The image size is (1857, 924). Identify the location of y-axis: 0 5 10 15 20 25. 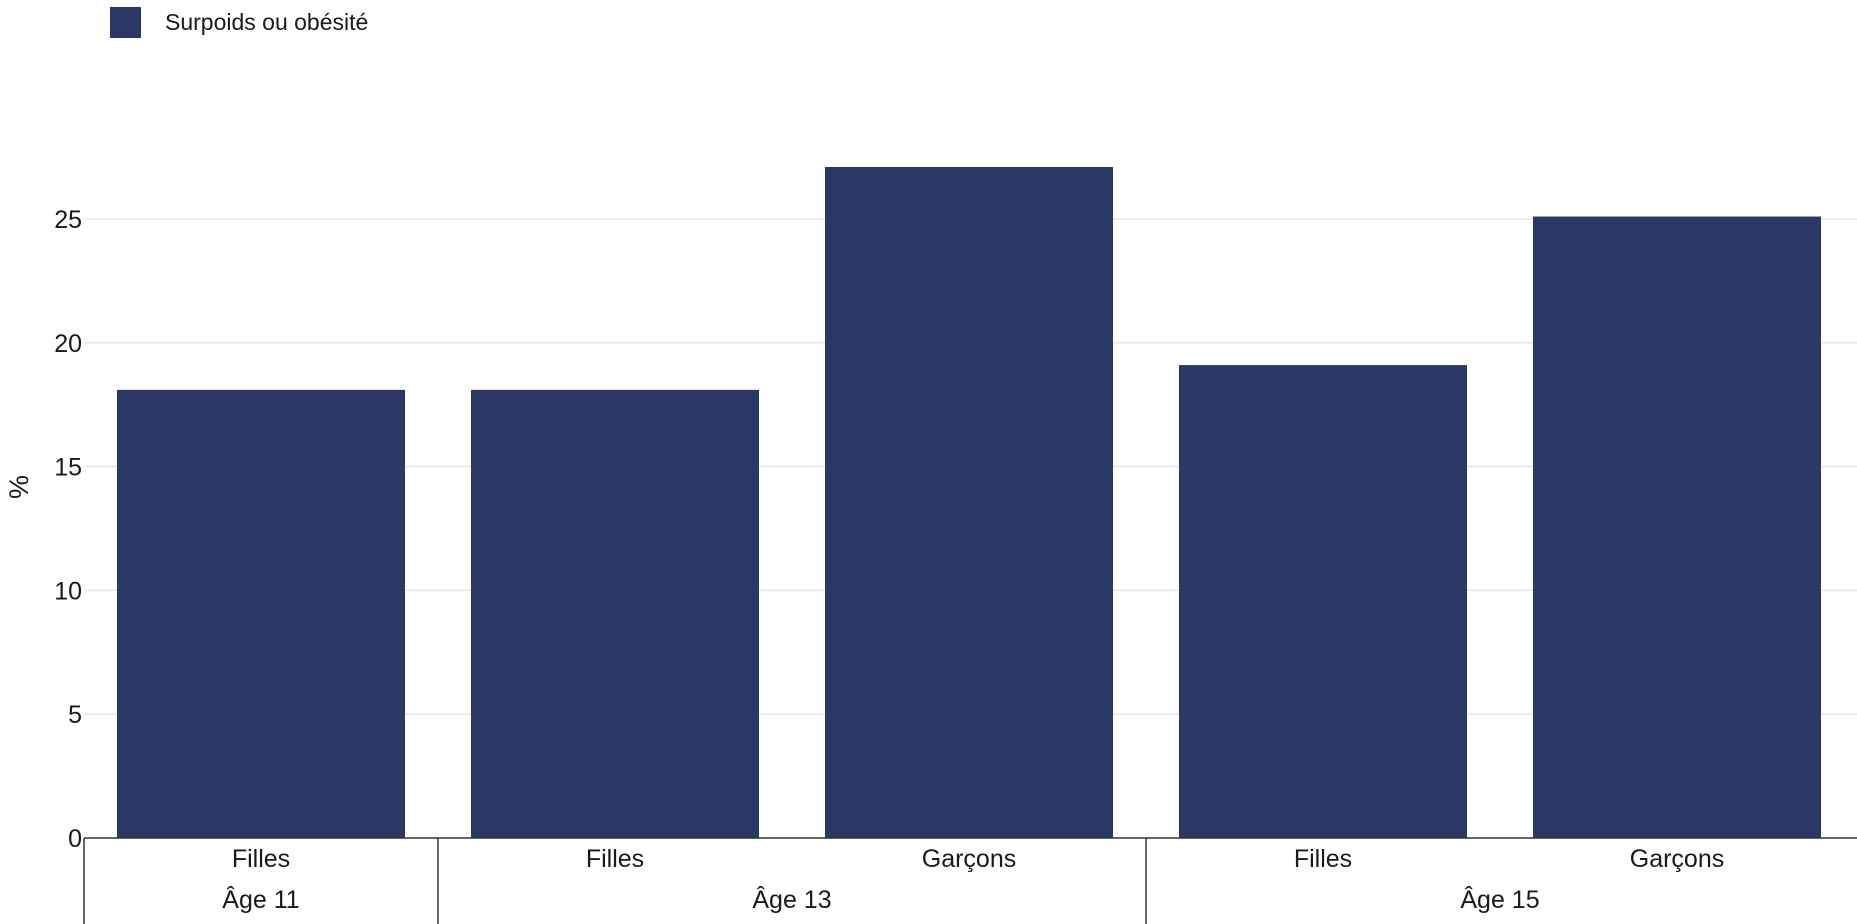
(68, 529).